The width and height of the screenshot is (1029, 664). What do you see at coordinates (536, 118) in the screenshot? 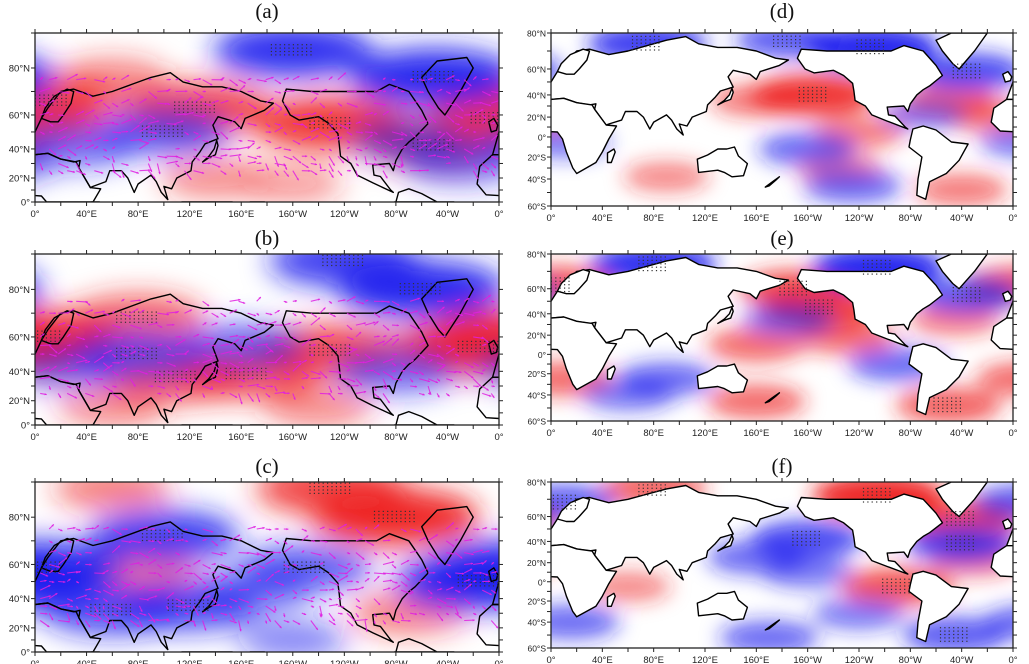
I see `y-tick-label: 20°N` at bounding box center [536, 118].